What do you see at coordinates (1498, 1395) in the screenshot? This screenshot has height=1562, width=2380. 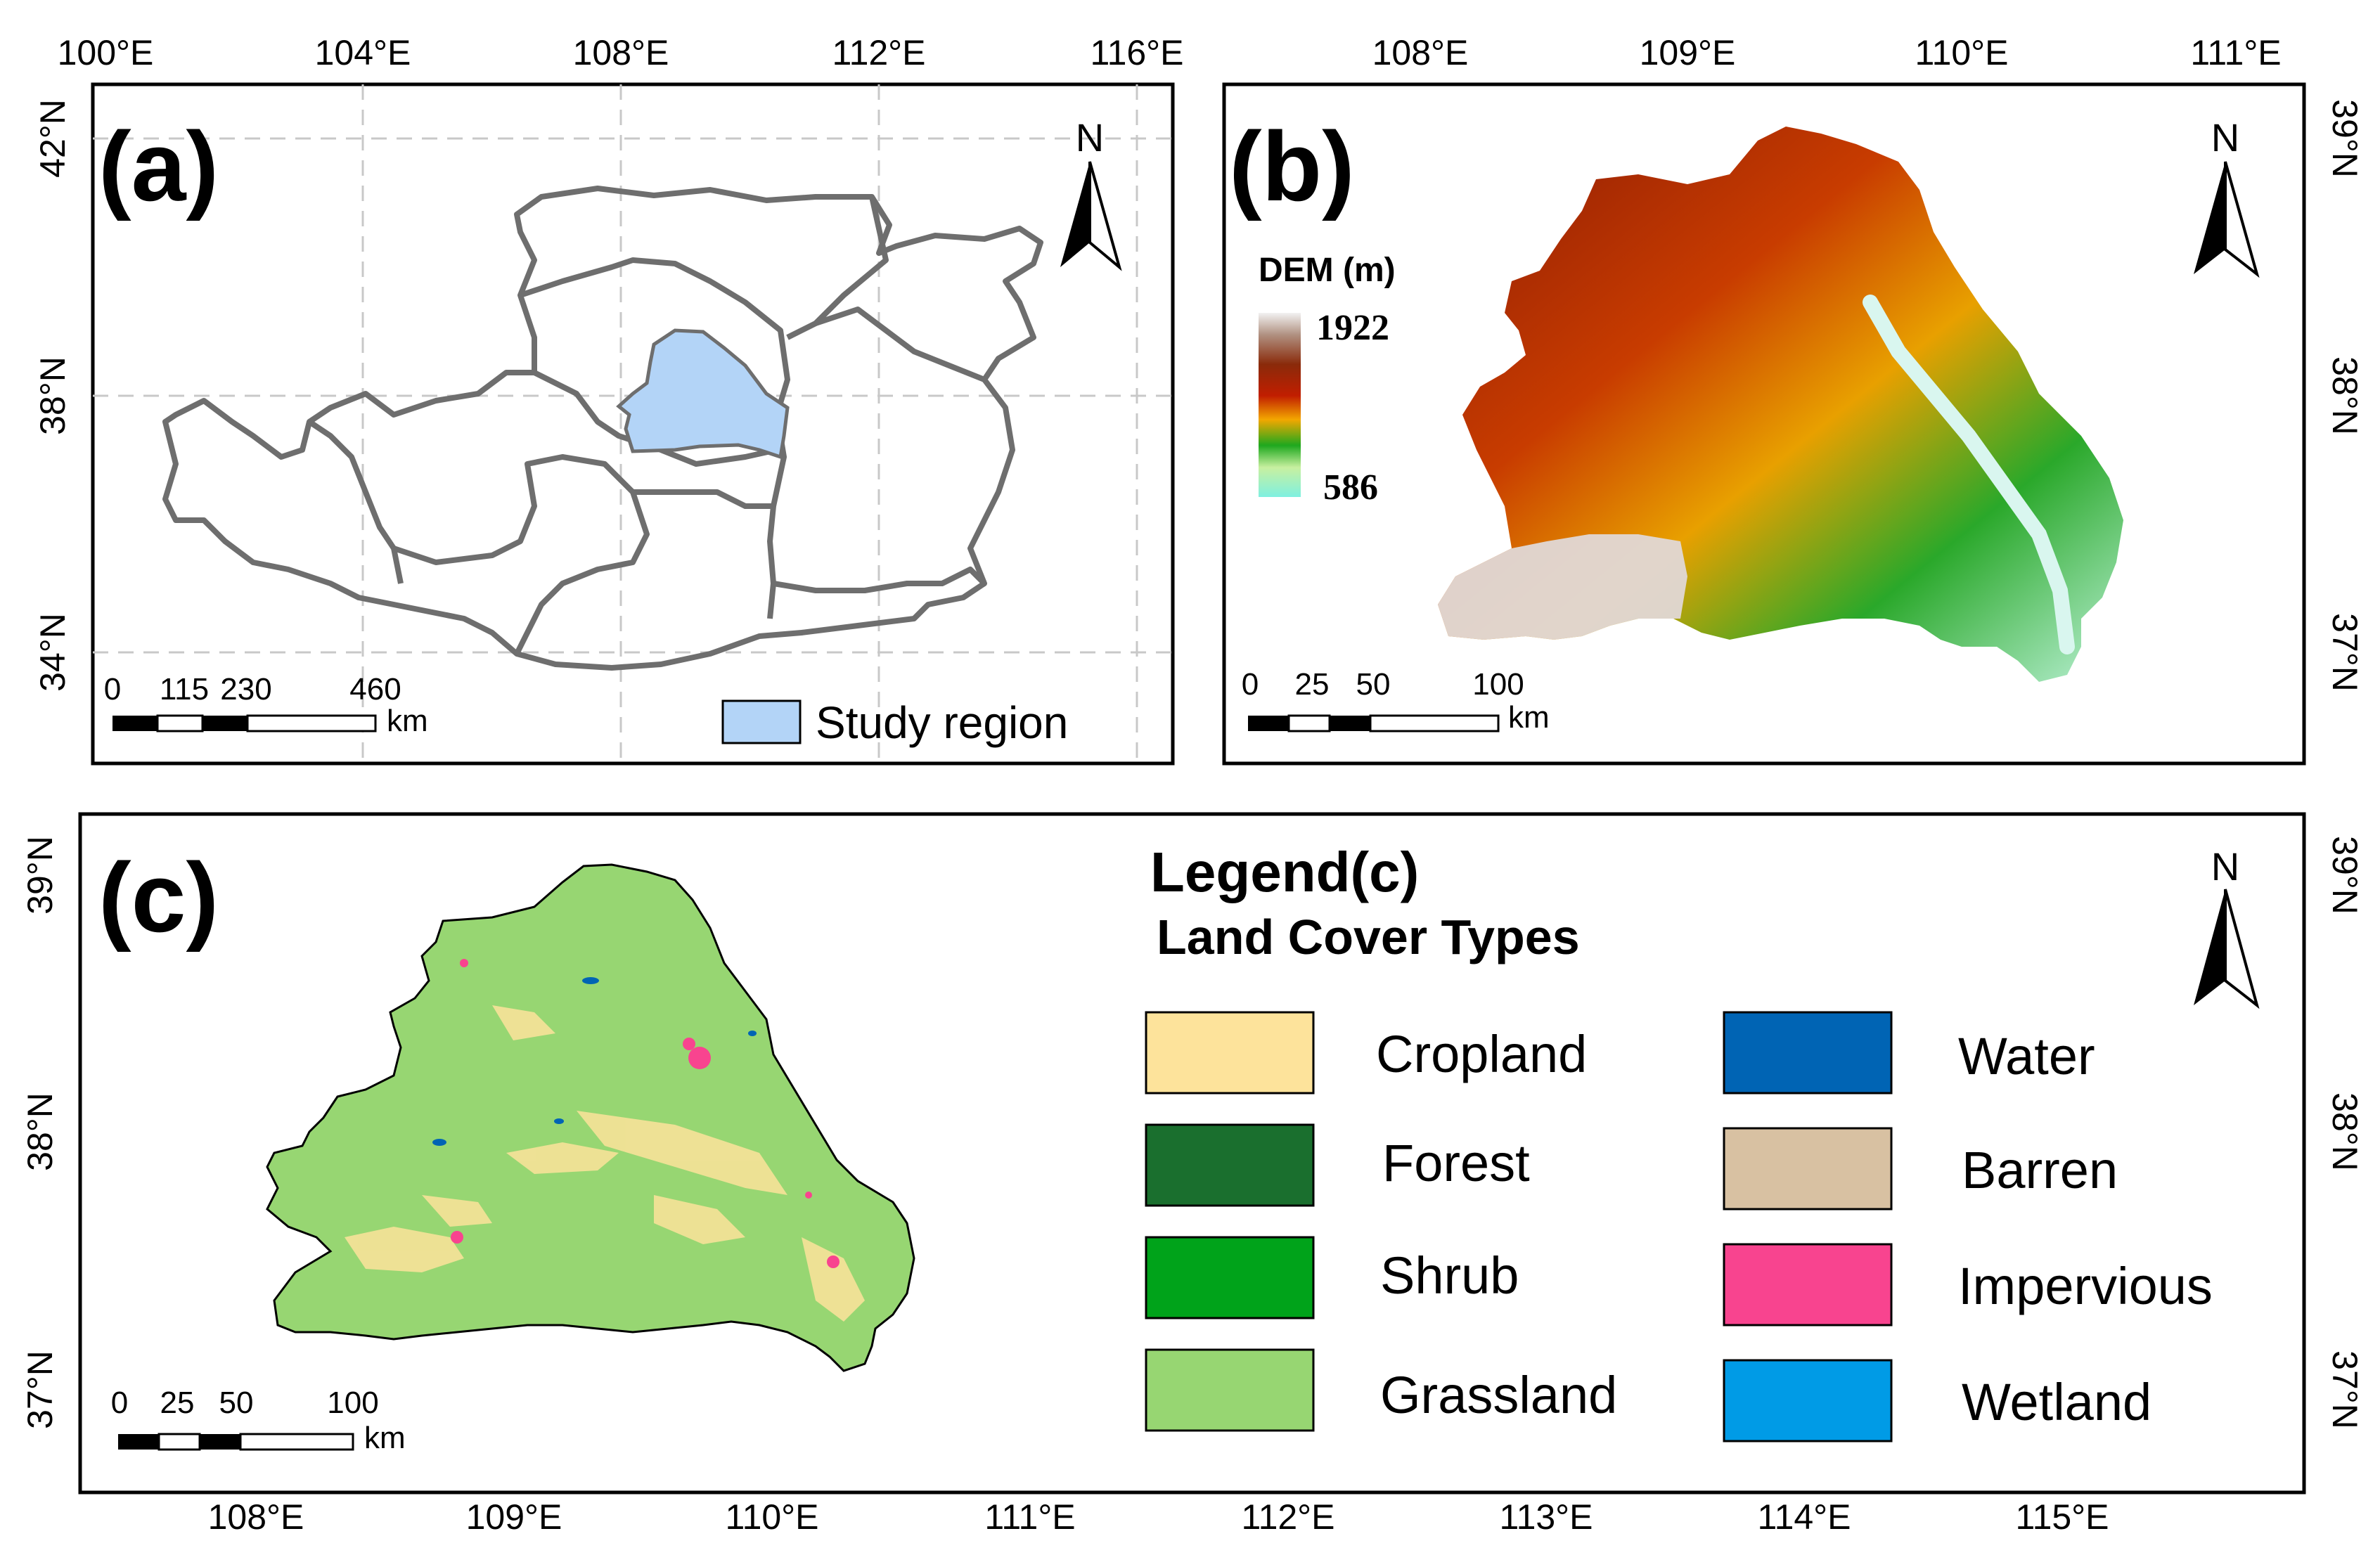 I see `legend-label: Grassland` at bounding box center [1498, 1395].